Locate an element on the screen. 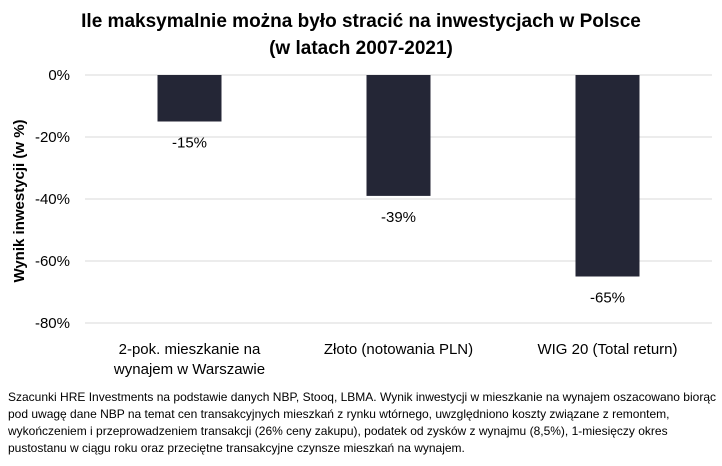 The image size is (722, 466). x-category-label: wynajem w Warszawie is located at coordinates (189, 369).